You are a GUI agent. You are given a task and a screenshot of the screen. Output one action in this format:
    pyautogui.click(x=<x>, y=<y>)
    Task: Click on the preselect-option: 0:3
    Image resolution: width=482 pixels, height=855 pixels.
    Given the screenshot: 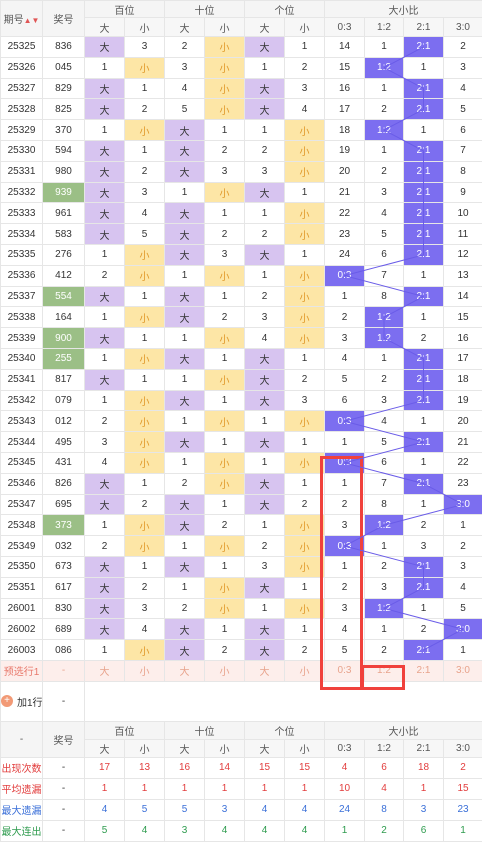 What is the action you would take?
    pyautogui.click(x=344, y=670)
    